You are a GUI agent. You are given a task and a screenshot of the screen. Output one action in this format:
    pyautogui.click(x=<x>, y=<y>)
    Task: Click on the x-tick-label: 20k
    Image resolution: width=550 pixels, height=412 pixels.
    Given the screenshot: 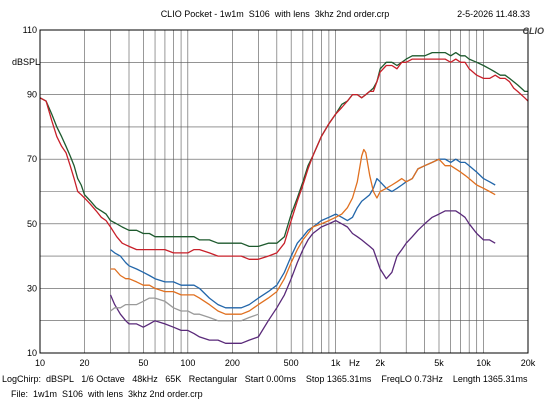 What is the action you would take?
    pyautogui.click(x=528, y=363)
    